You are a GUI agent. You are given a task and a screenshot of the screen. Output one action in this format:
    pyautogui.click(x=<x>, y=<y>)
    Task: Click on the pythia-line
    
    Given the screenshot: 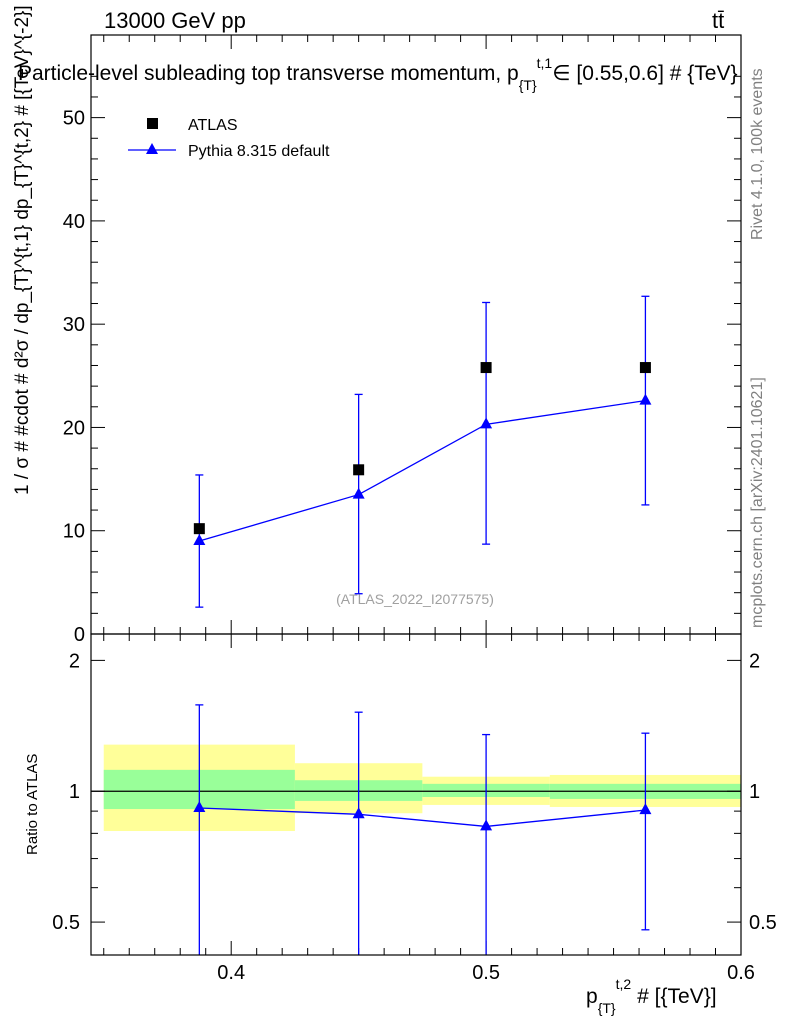 What is the action you would take?
    pyautogui.click(x=422, y=470)
    